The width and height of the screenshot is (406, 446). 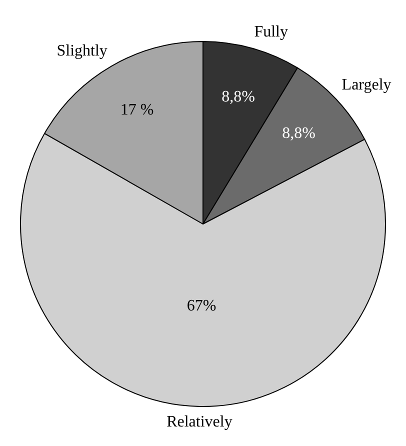 What do you see at coordinates (199, 422) in the screenshot?
I see `slice-label: Relatively` at bounding box center [199, 422].